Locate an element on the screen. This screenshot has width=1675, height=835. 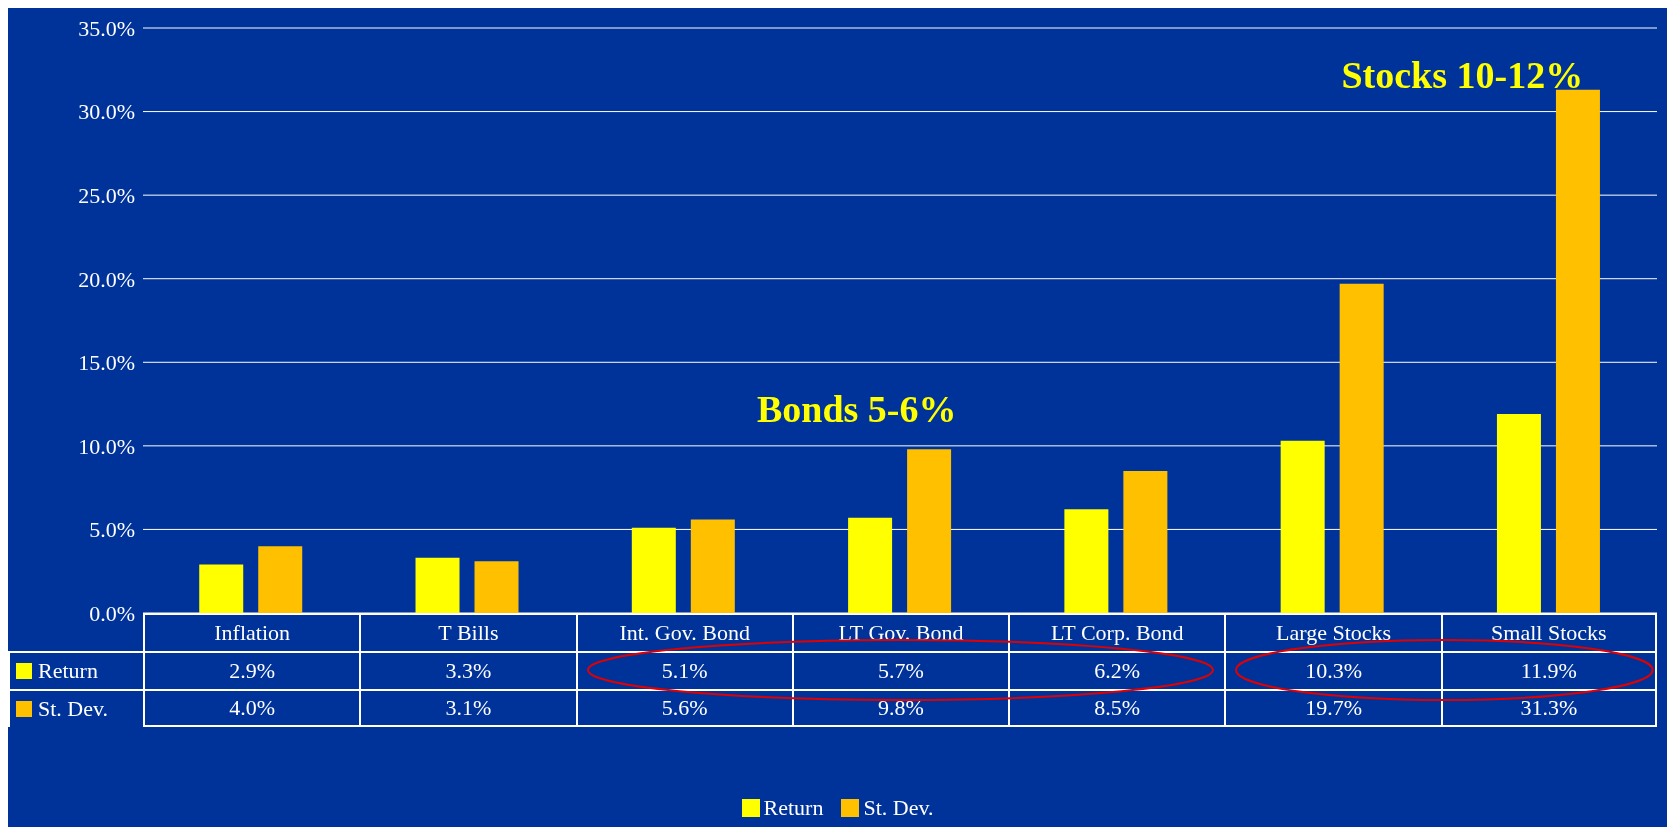
y-tick-label: 30.0% is located at coordinates (106, 112).